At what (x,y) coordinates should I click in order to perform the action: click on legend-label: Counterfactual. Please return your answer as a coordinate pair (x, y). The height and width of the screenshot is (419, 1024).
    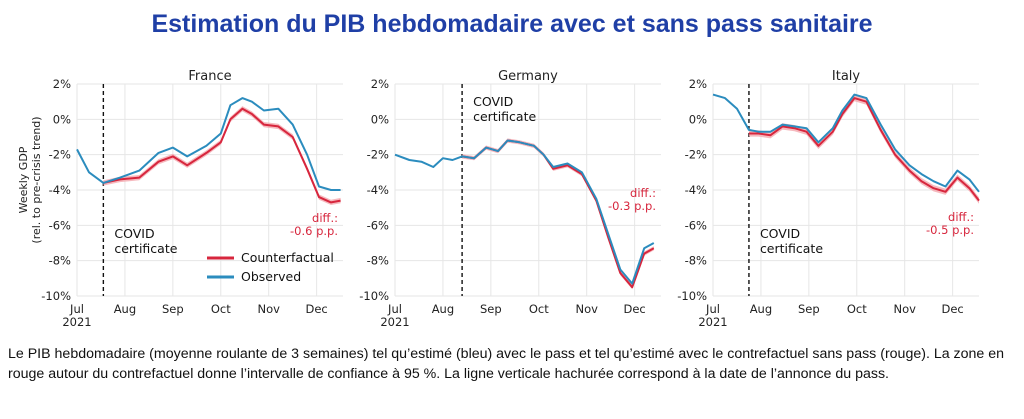
    Looking at the image, I should click on (287, 257).